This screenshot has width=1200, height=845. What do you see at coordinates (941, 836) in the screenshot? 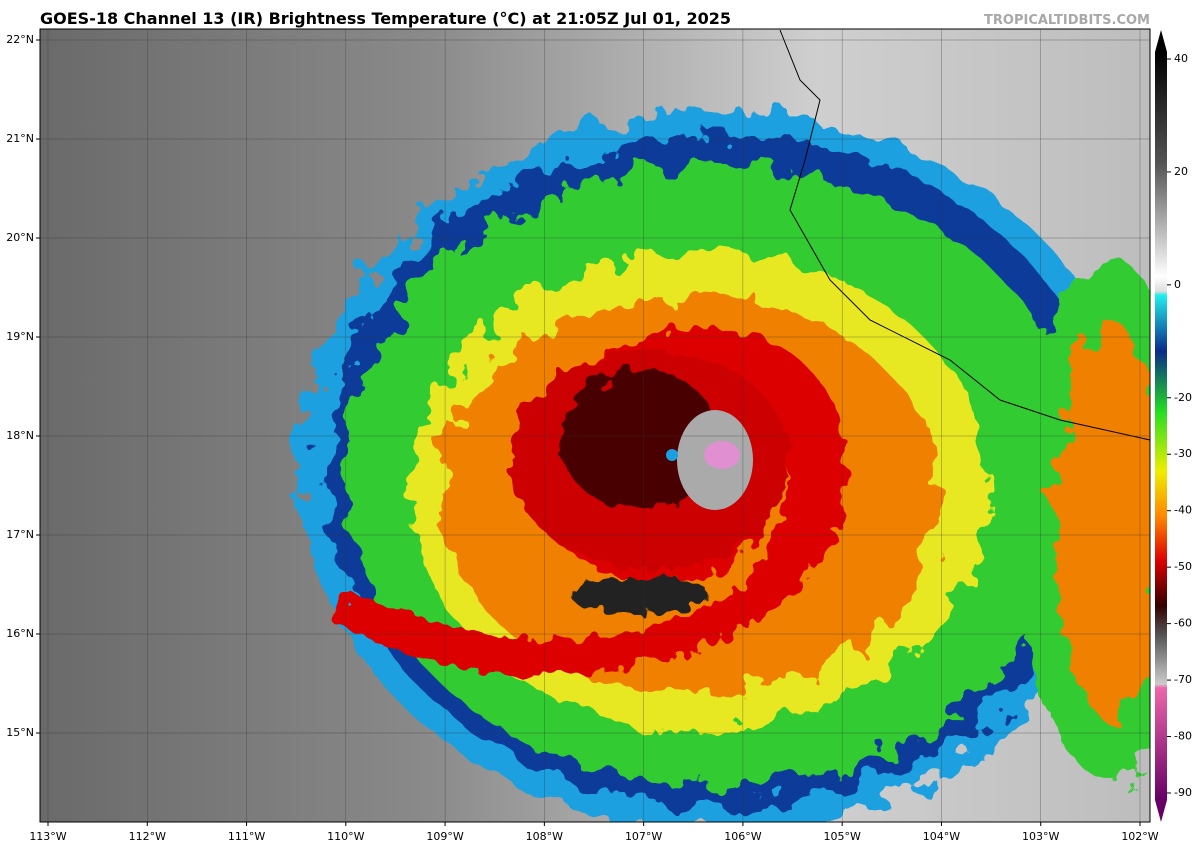
I see `lon-label: 104°W` at bounding box center [941, 836].